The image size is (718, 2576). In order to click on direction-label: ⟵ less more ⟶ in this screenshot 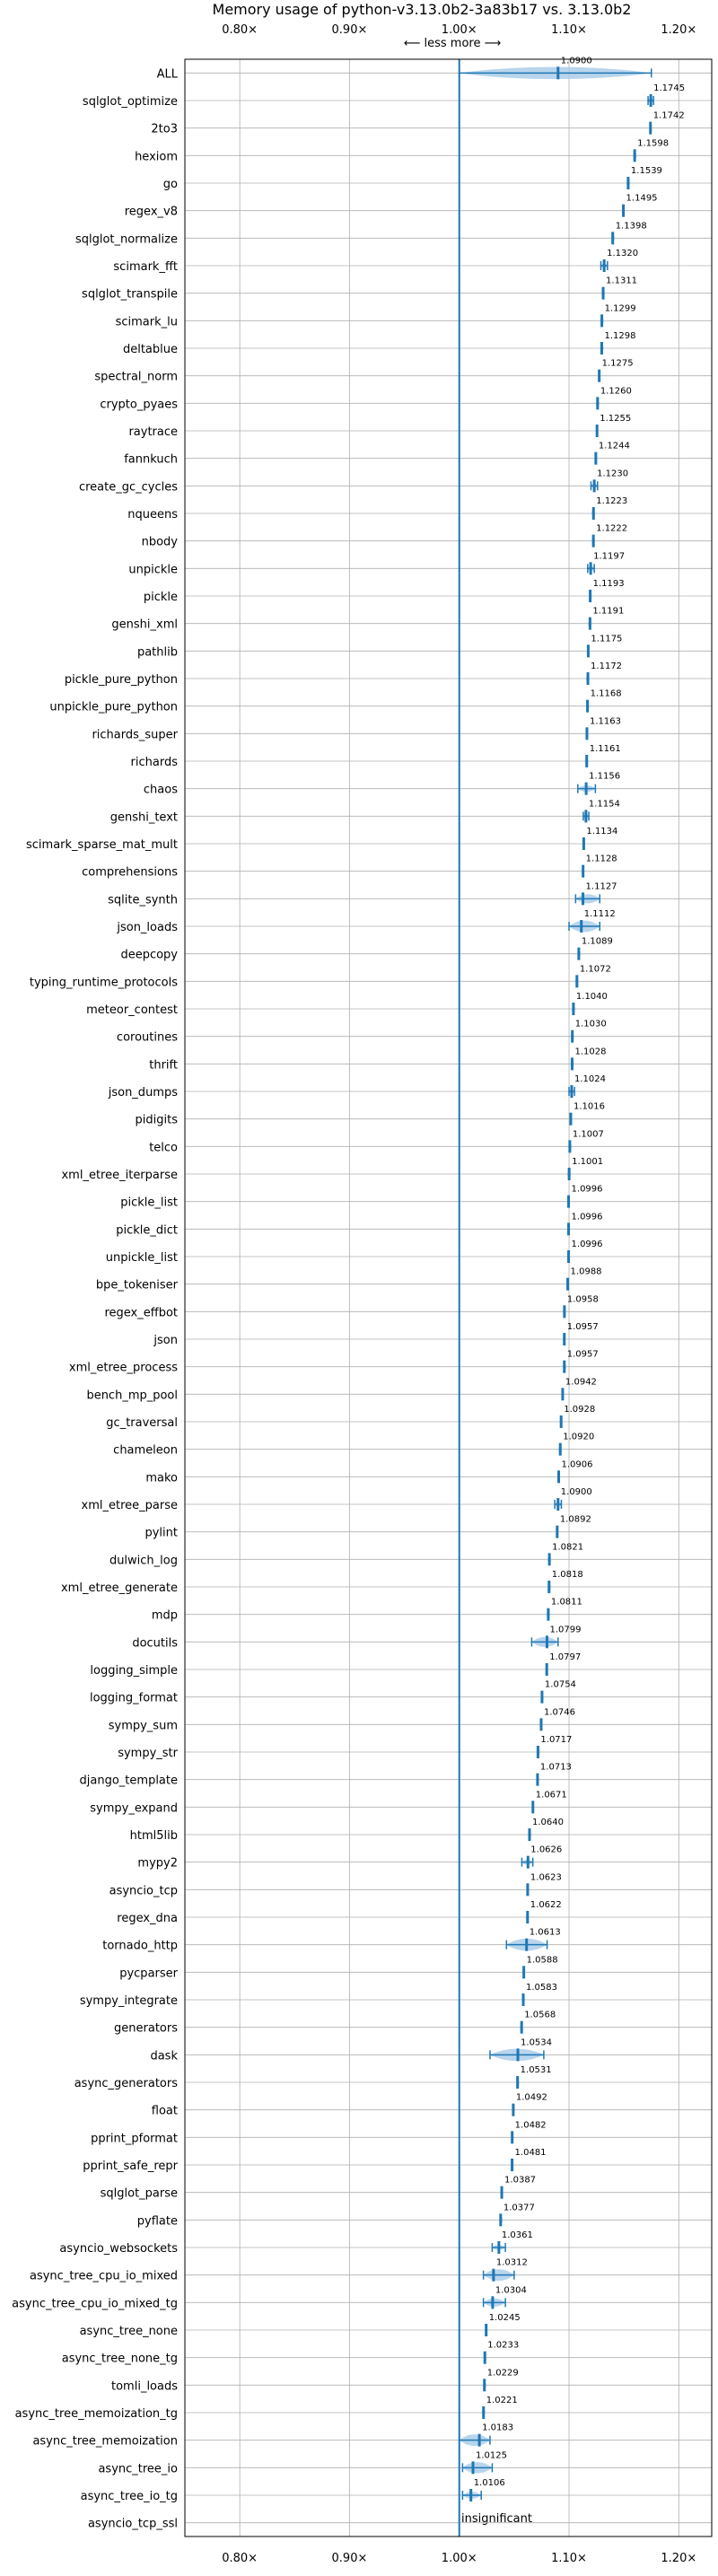, I will do `click(453, 43)`.